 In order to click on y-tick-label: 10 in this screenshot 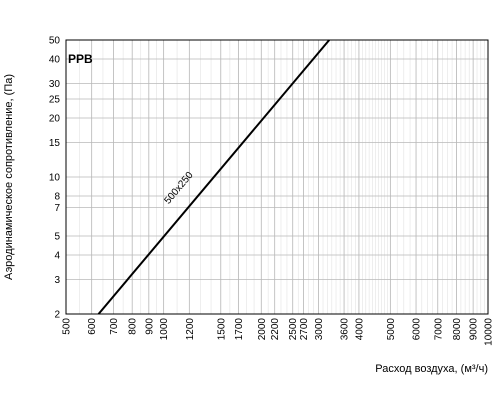, I will do `click(55, 178)`.